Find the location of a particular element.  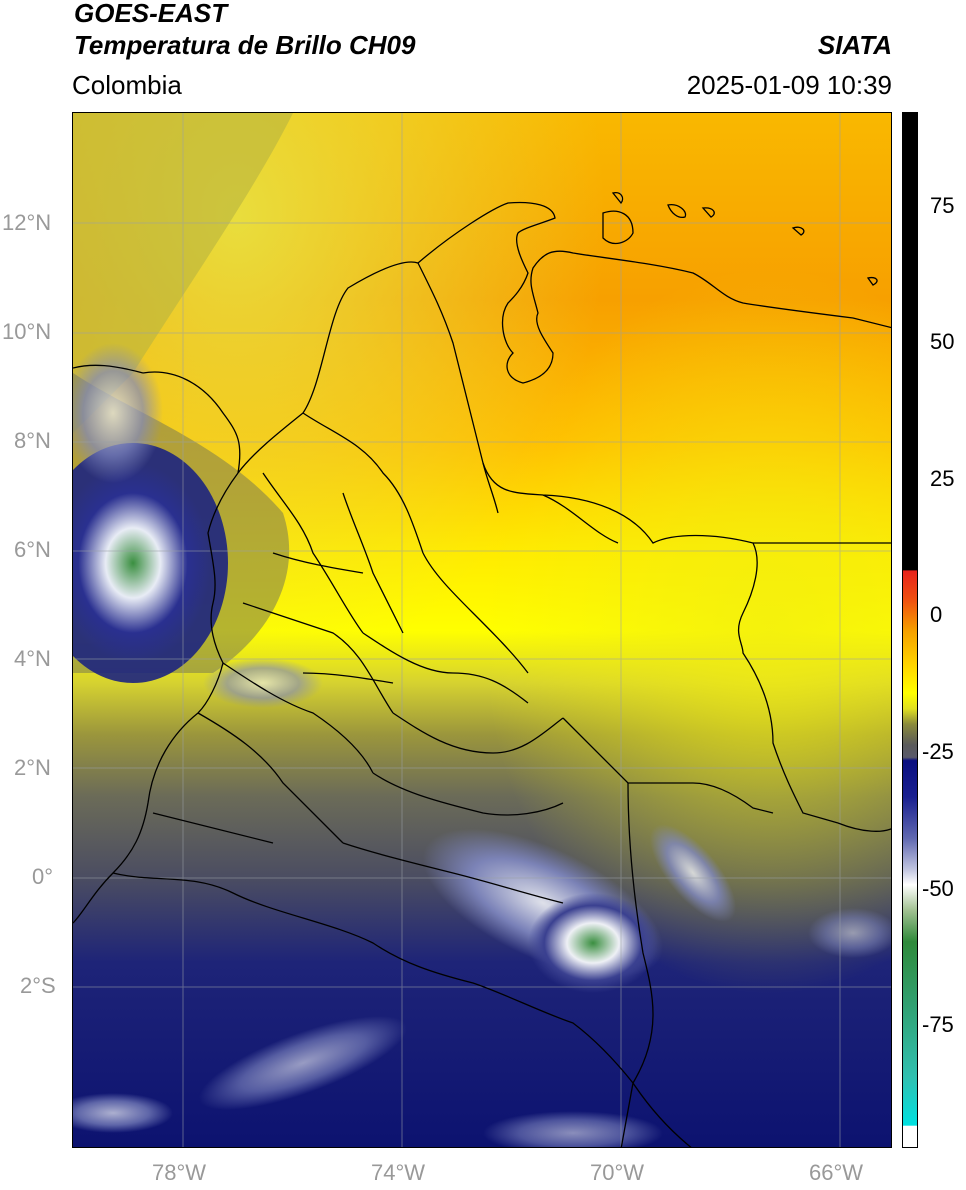

lon-label-66w: 66°W is located at coordinates (836, 1172).